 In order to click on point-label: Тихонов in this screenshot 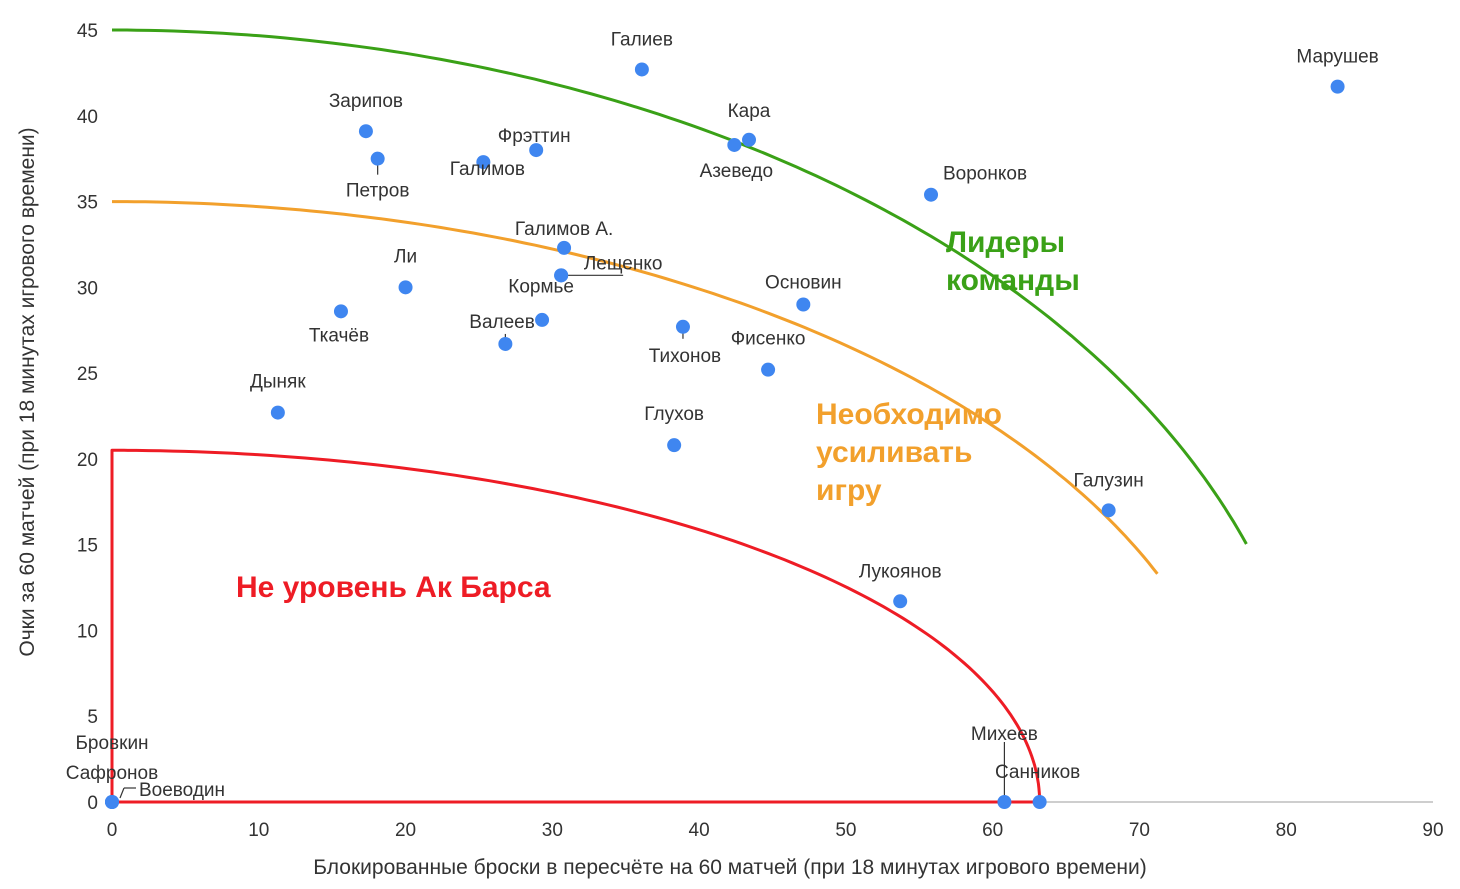, I will do `click(685, 356)`.